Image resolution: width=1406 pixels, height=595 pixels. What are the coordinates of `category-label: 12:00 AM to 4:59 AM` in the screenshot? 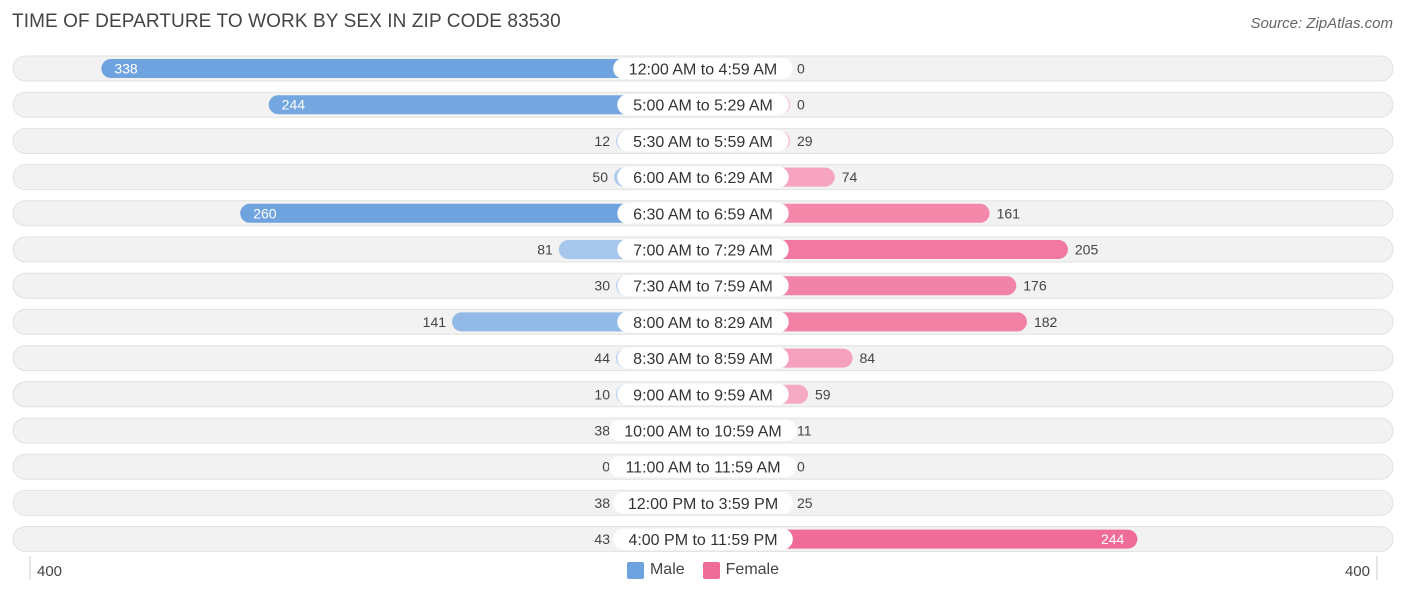 It's located at (703, 70).